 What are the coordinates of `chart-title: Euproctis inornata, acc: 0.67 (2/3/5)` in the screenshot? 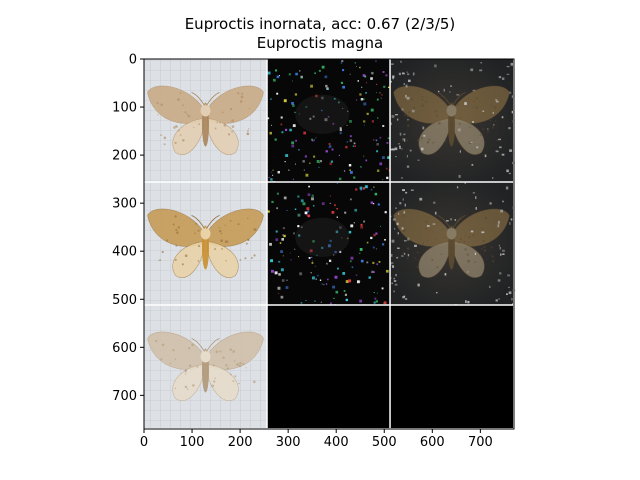 It's located at (320, 24).